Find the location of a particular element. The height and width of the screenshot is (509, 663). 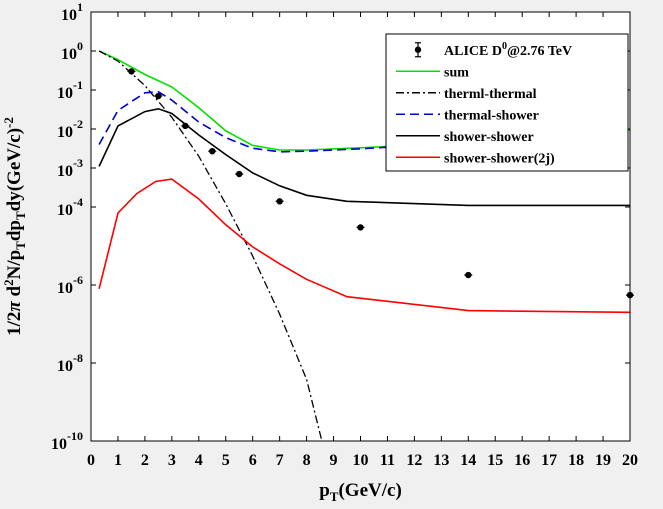

x-tick-label: 4 is located at coordinates (199, 460).